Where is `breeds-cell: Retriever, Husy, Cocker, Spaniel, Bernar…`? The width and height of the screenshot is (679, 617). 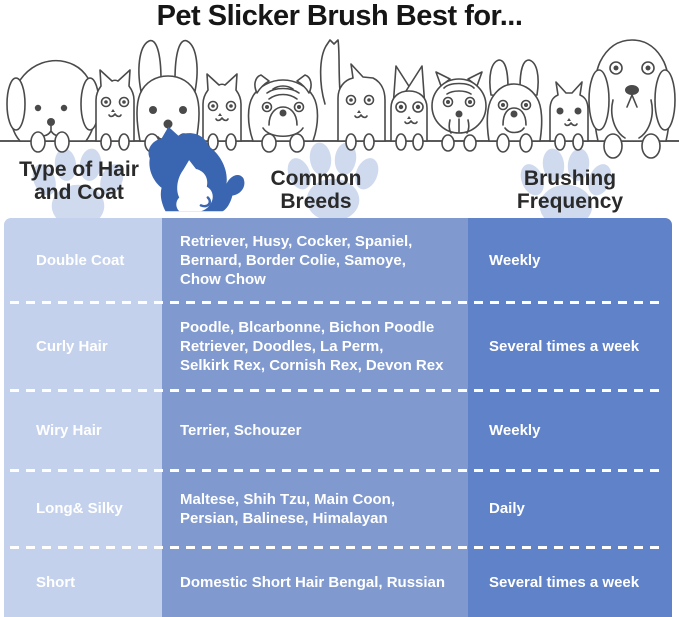
breeds-cell: Retriever, Husy, Cocker, Spaniel, Bernar… is located at coordinates (315, 260).